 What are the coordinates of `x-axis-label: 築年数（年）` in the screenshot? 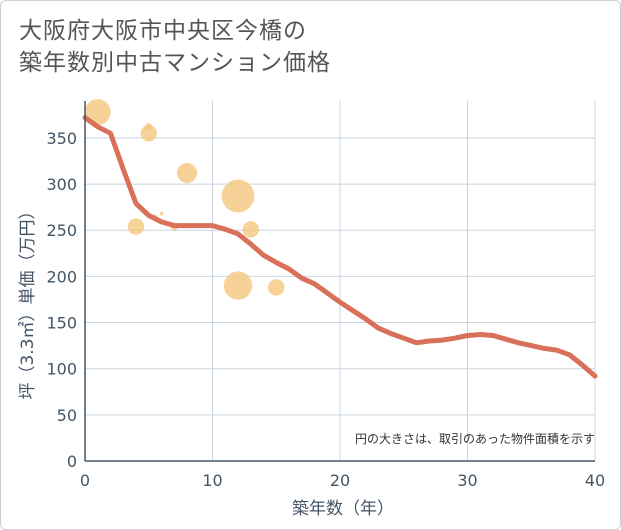 It's located at (343, 509).